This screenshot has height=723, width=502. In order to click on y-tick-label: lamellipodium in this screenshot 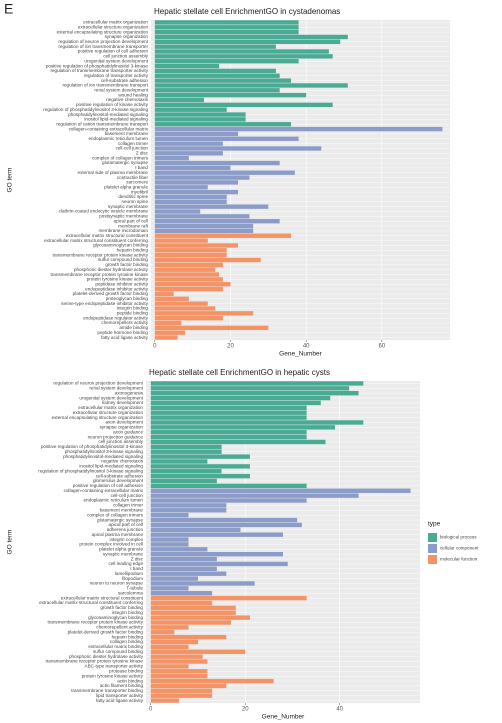, I will do `click(129, 573)`.